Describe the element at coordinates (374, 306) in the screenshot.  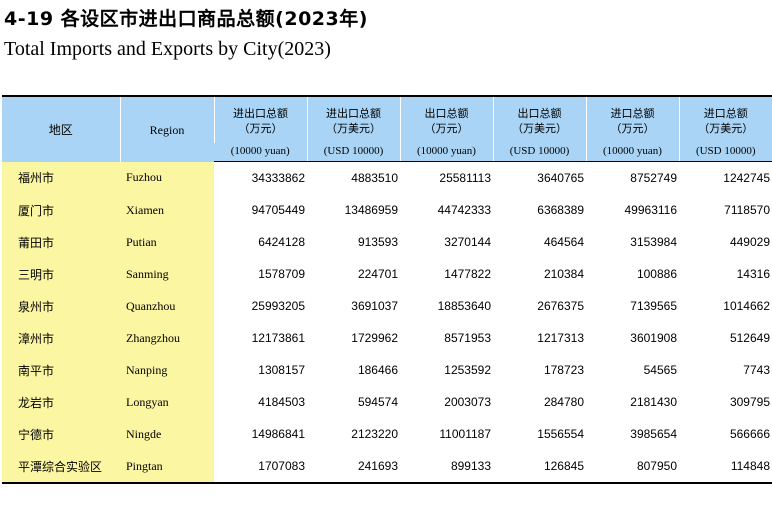
I see `value-cell-col-2: 3691037` at that location.